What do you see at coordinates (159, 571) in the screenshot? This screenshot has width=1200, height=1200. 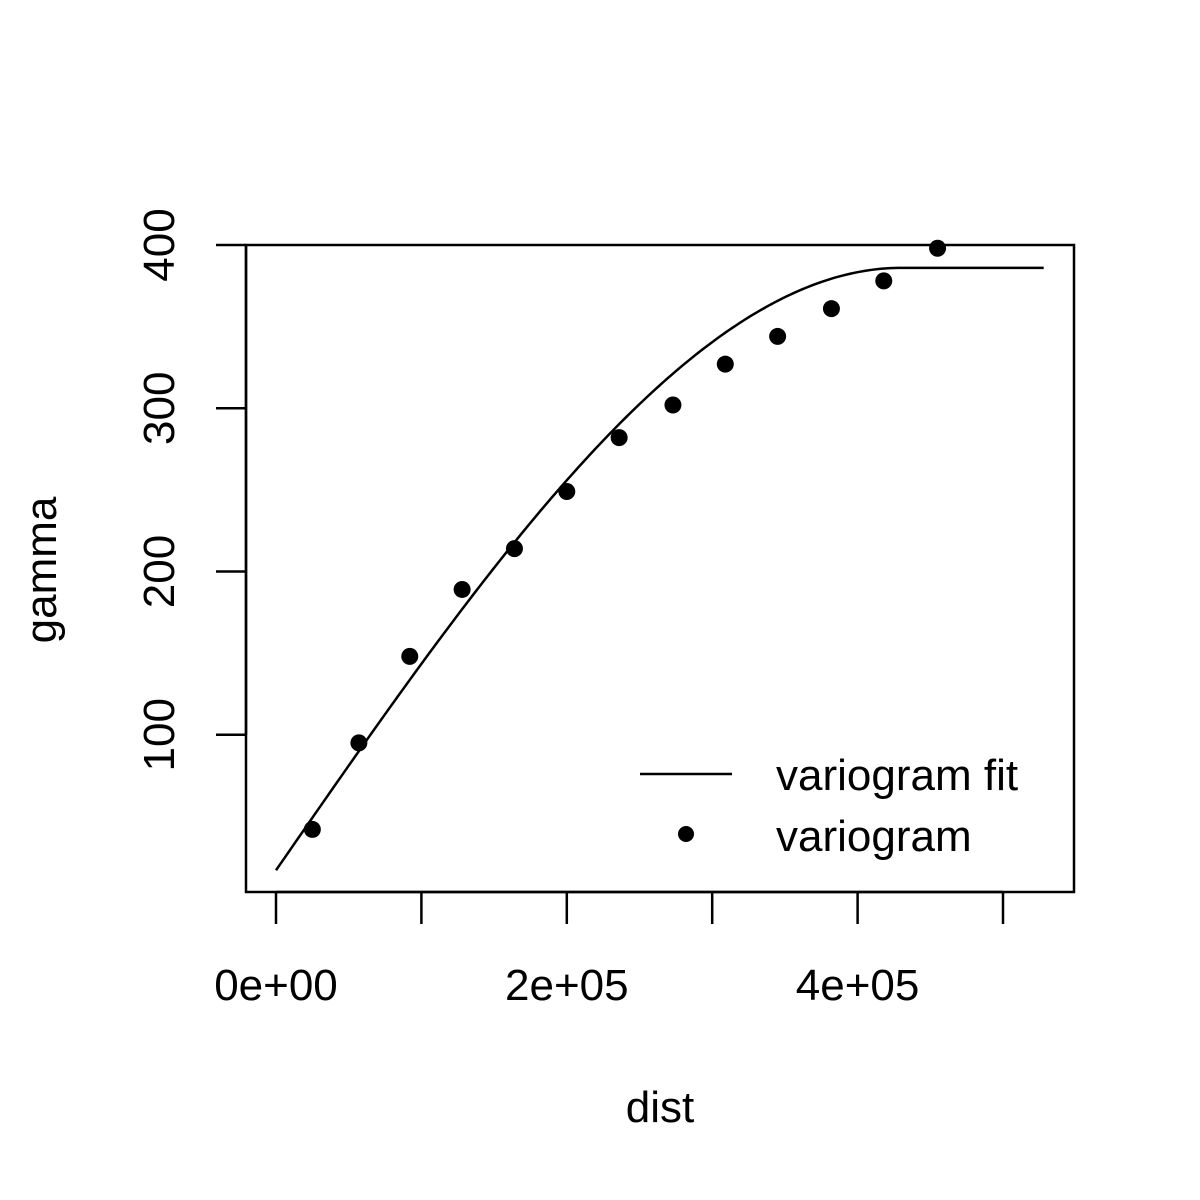 I see `y-tick-label: 200` at bounding box center [159, 571].